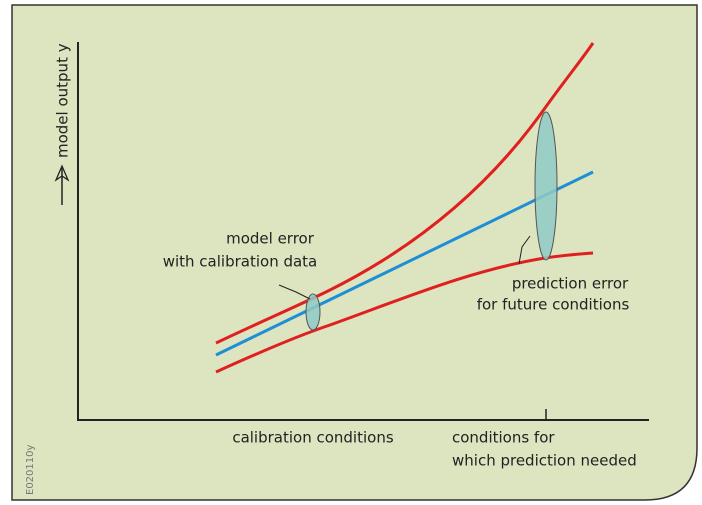 This screenshot has height=505, width=702. Describe the element at coordinates (544, 461) in the screenshot. I see `x-label: which prediction needed` at that location.